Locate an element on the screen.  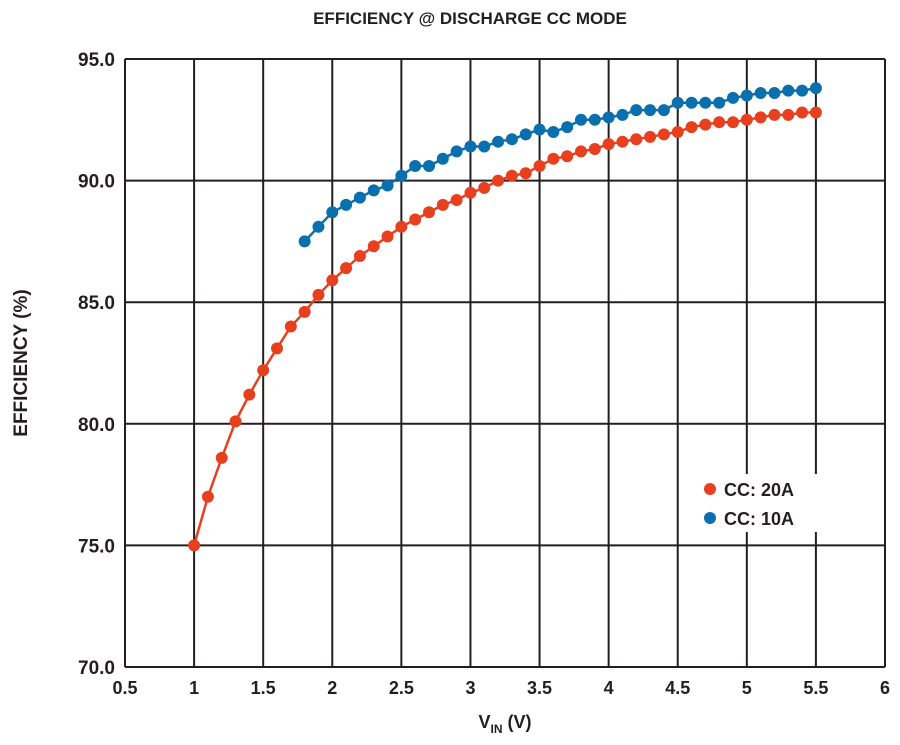
x-axis-label-main: V is located at coordinates (484, 722).